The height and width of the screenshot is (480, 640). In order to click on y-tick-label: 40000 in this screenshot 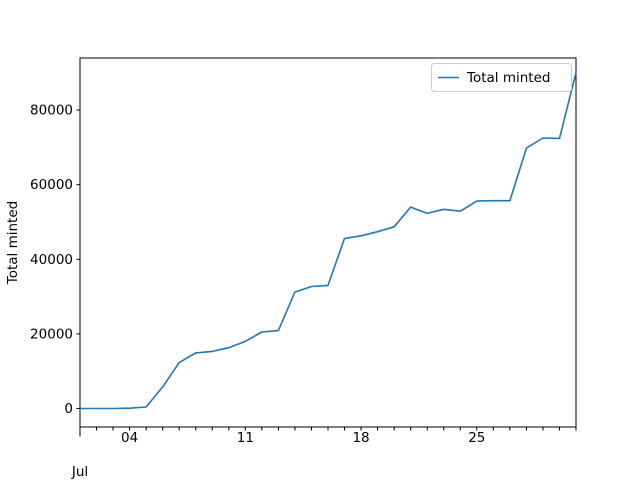, I will do `click(51, 260)`.